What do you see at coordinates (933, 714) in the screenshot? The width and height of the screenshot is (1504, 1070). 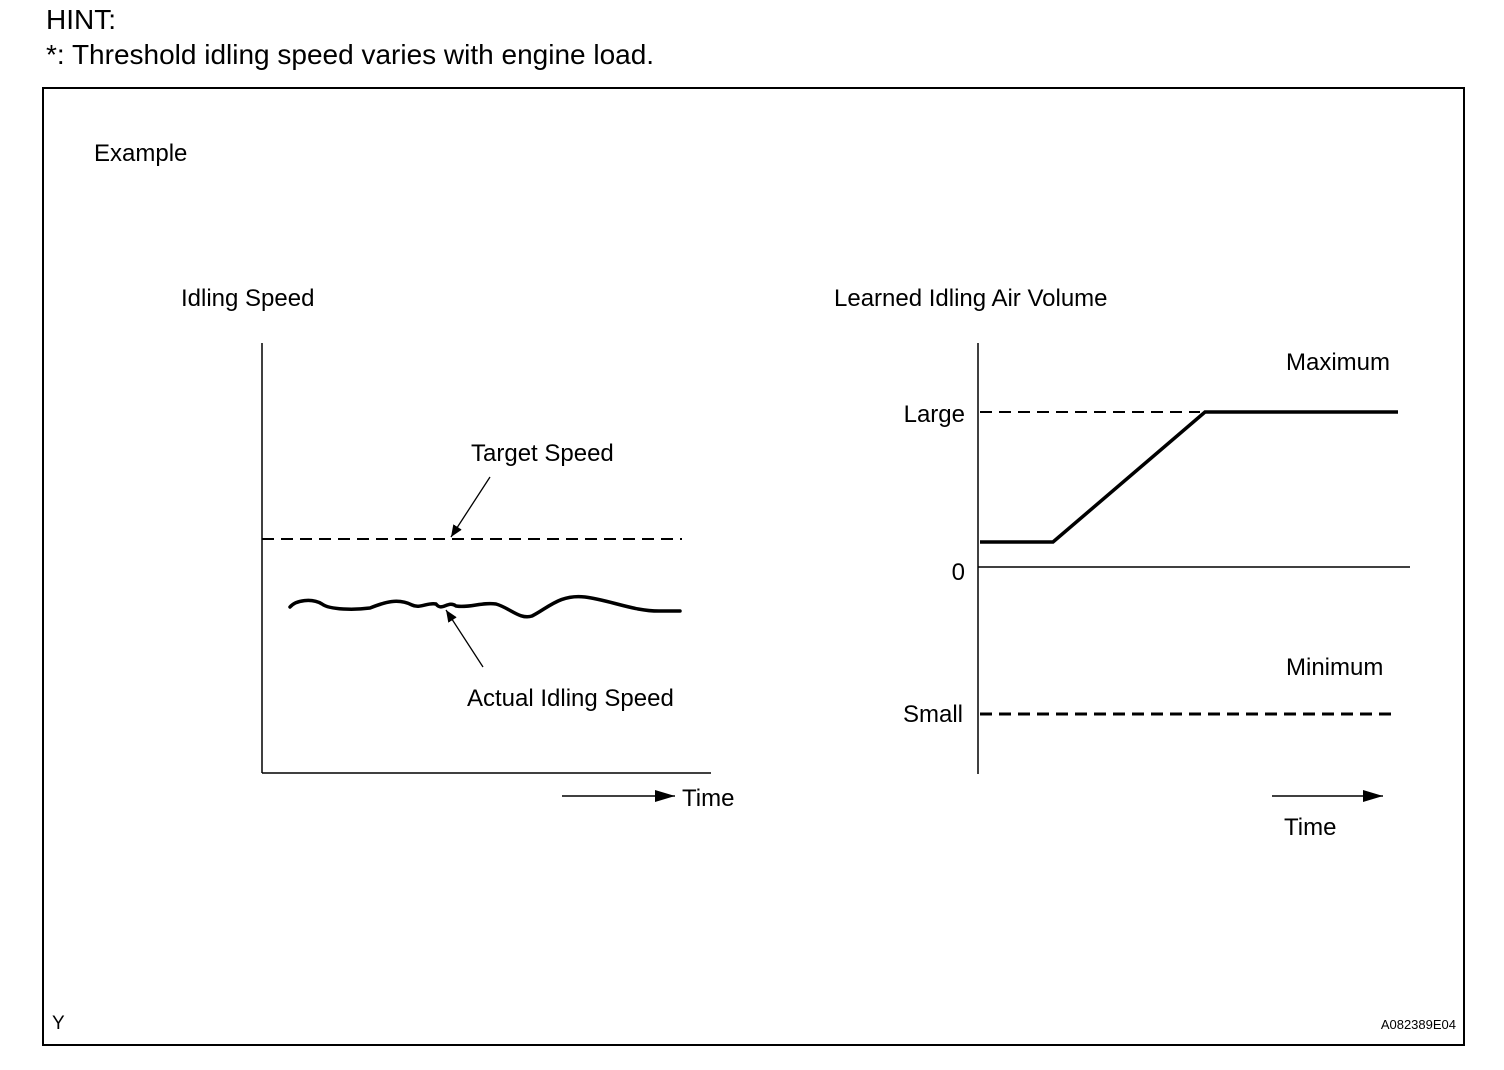 I see `small-label: Small` at bounding box center [933, 714].